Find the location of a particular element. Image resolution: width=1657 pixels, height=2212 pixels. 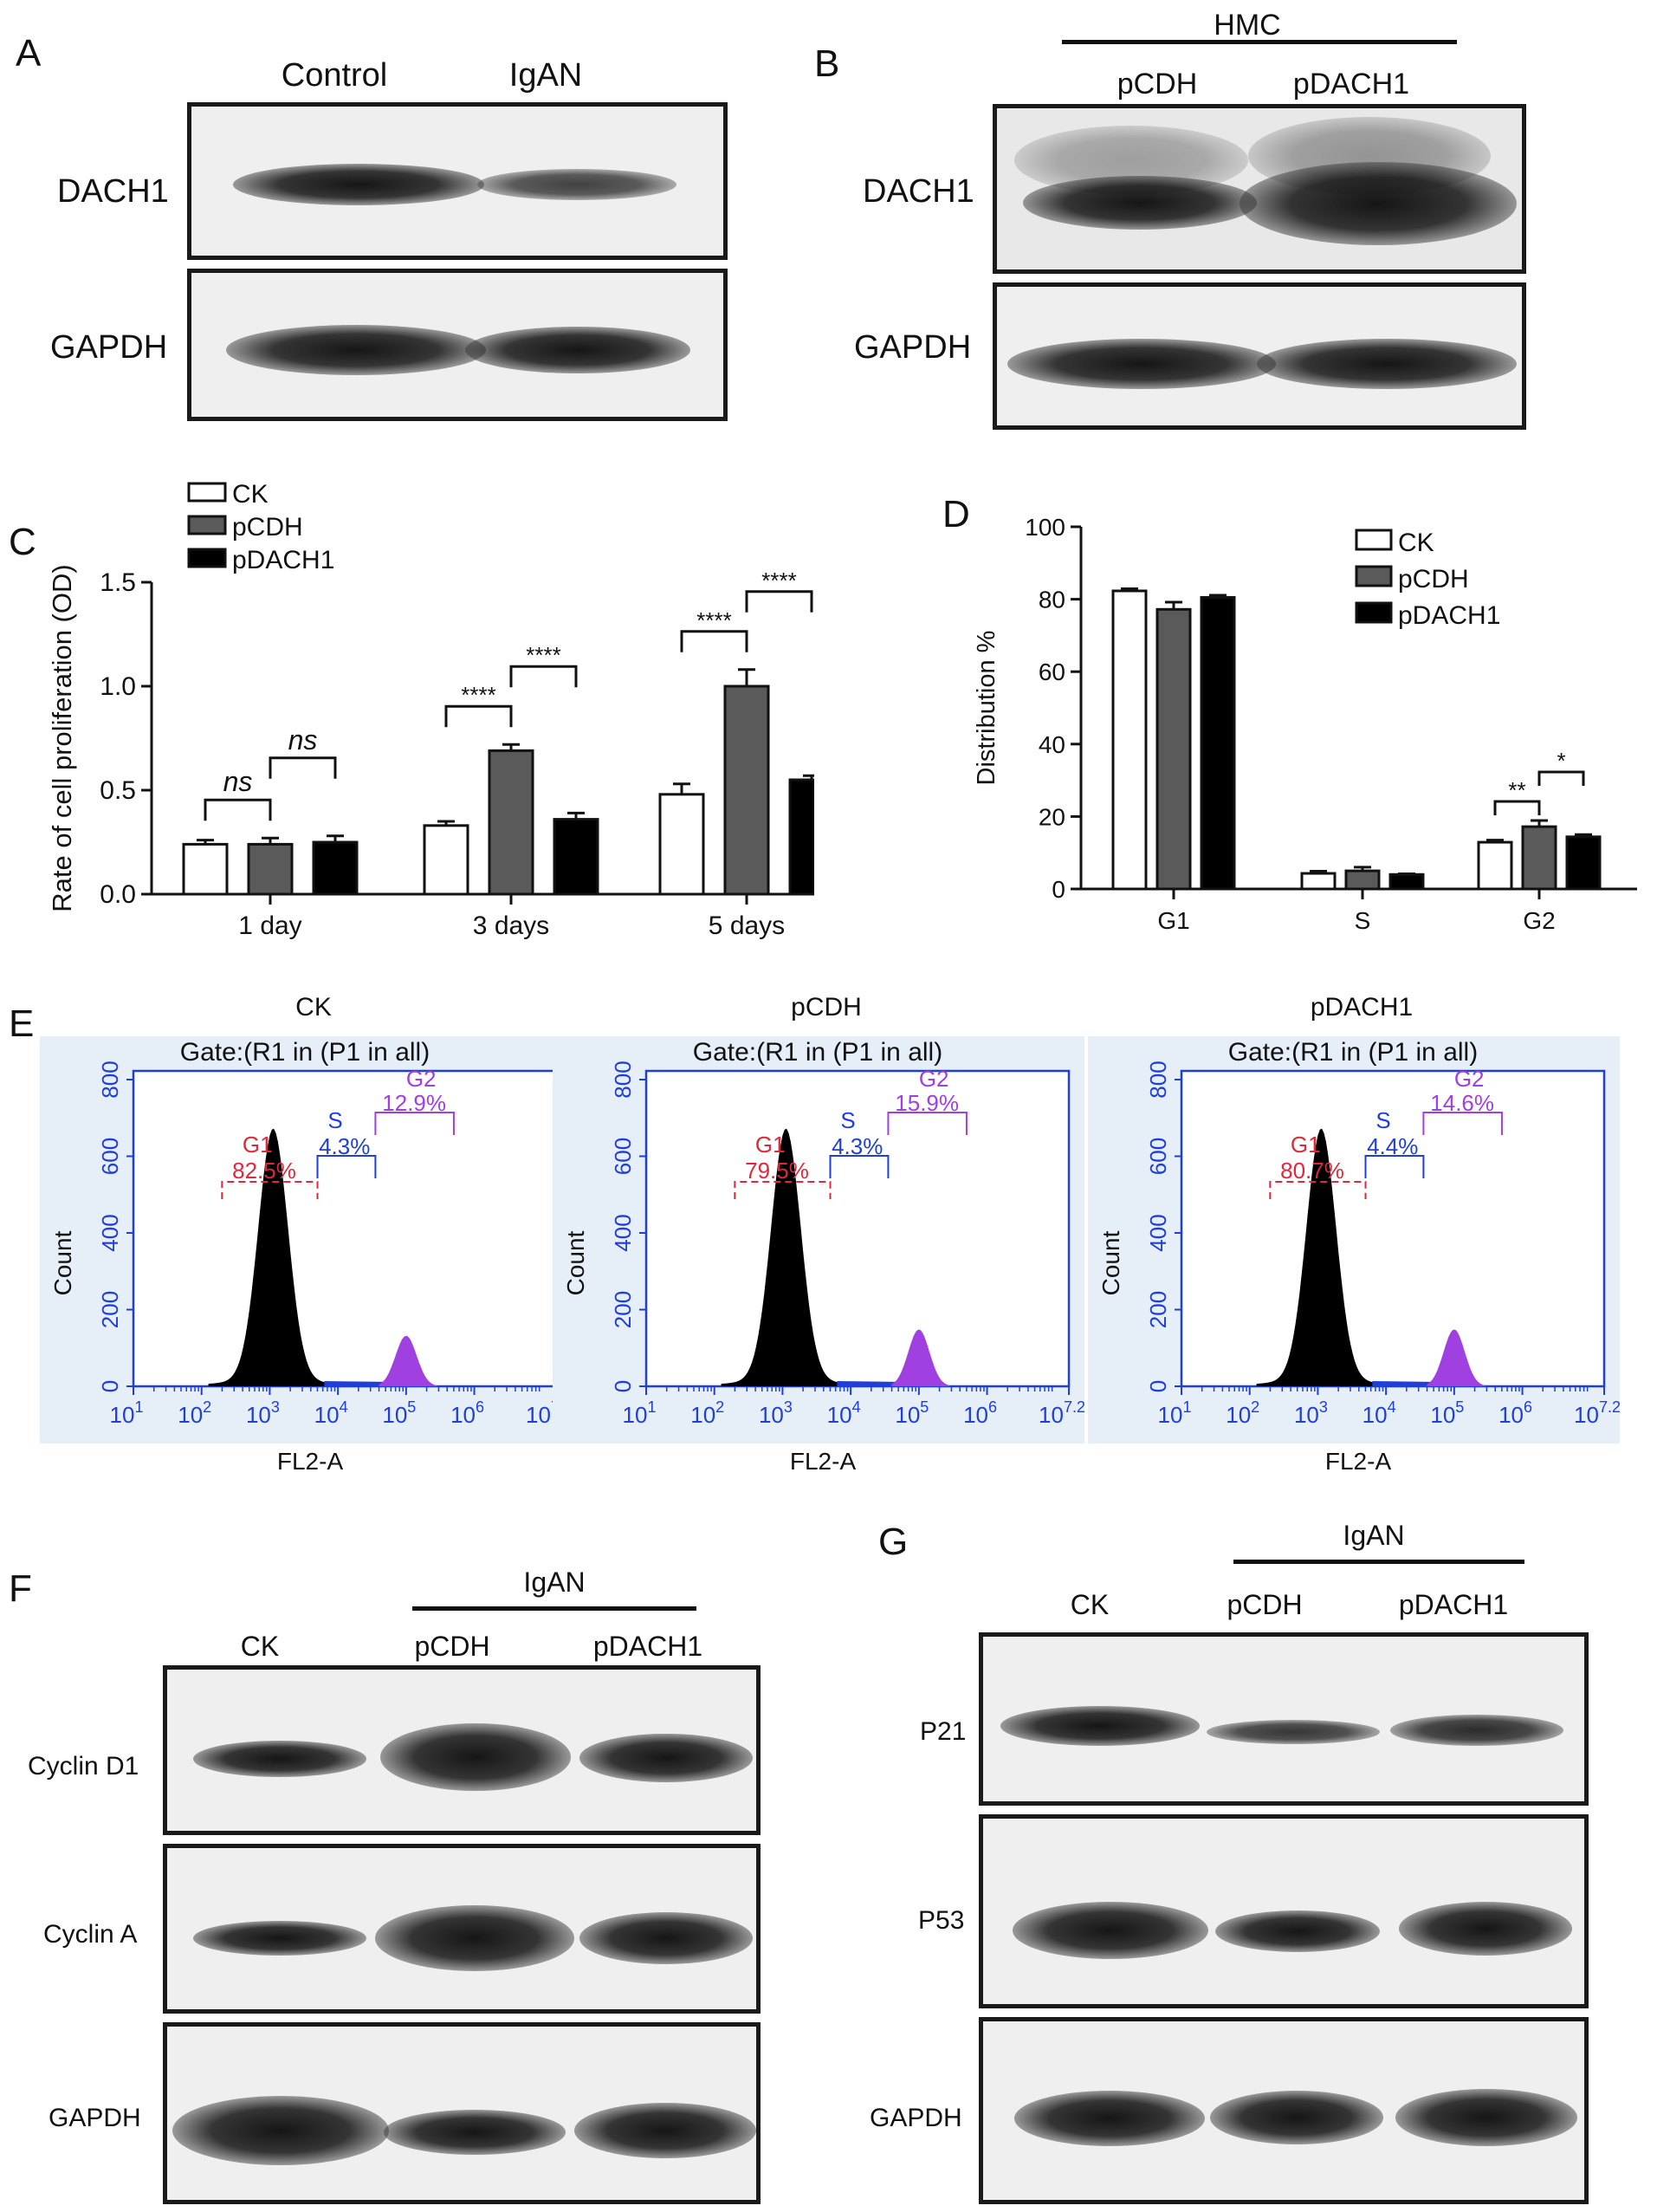

y-tick-label: 20 is located at coordinates (1052, 816).